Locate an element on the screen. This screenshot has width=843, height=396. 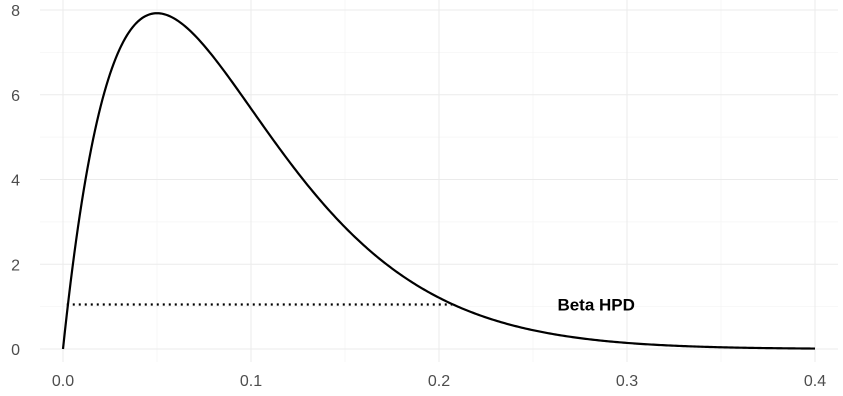
y-axis-tick-labels: 0 2 4 6 8 is located at coordinates (15, 181).